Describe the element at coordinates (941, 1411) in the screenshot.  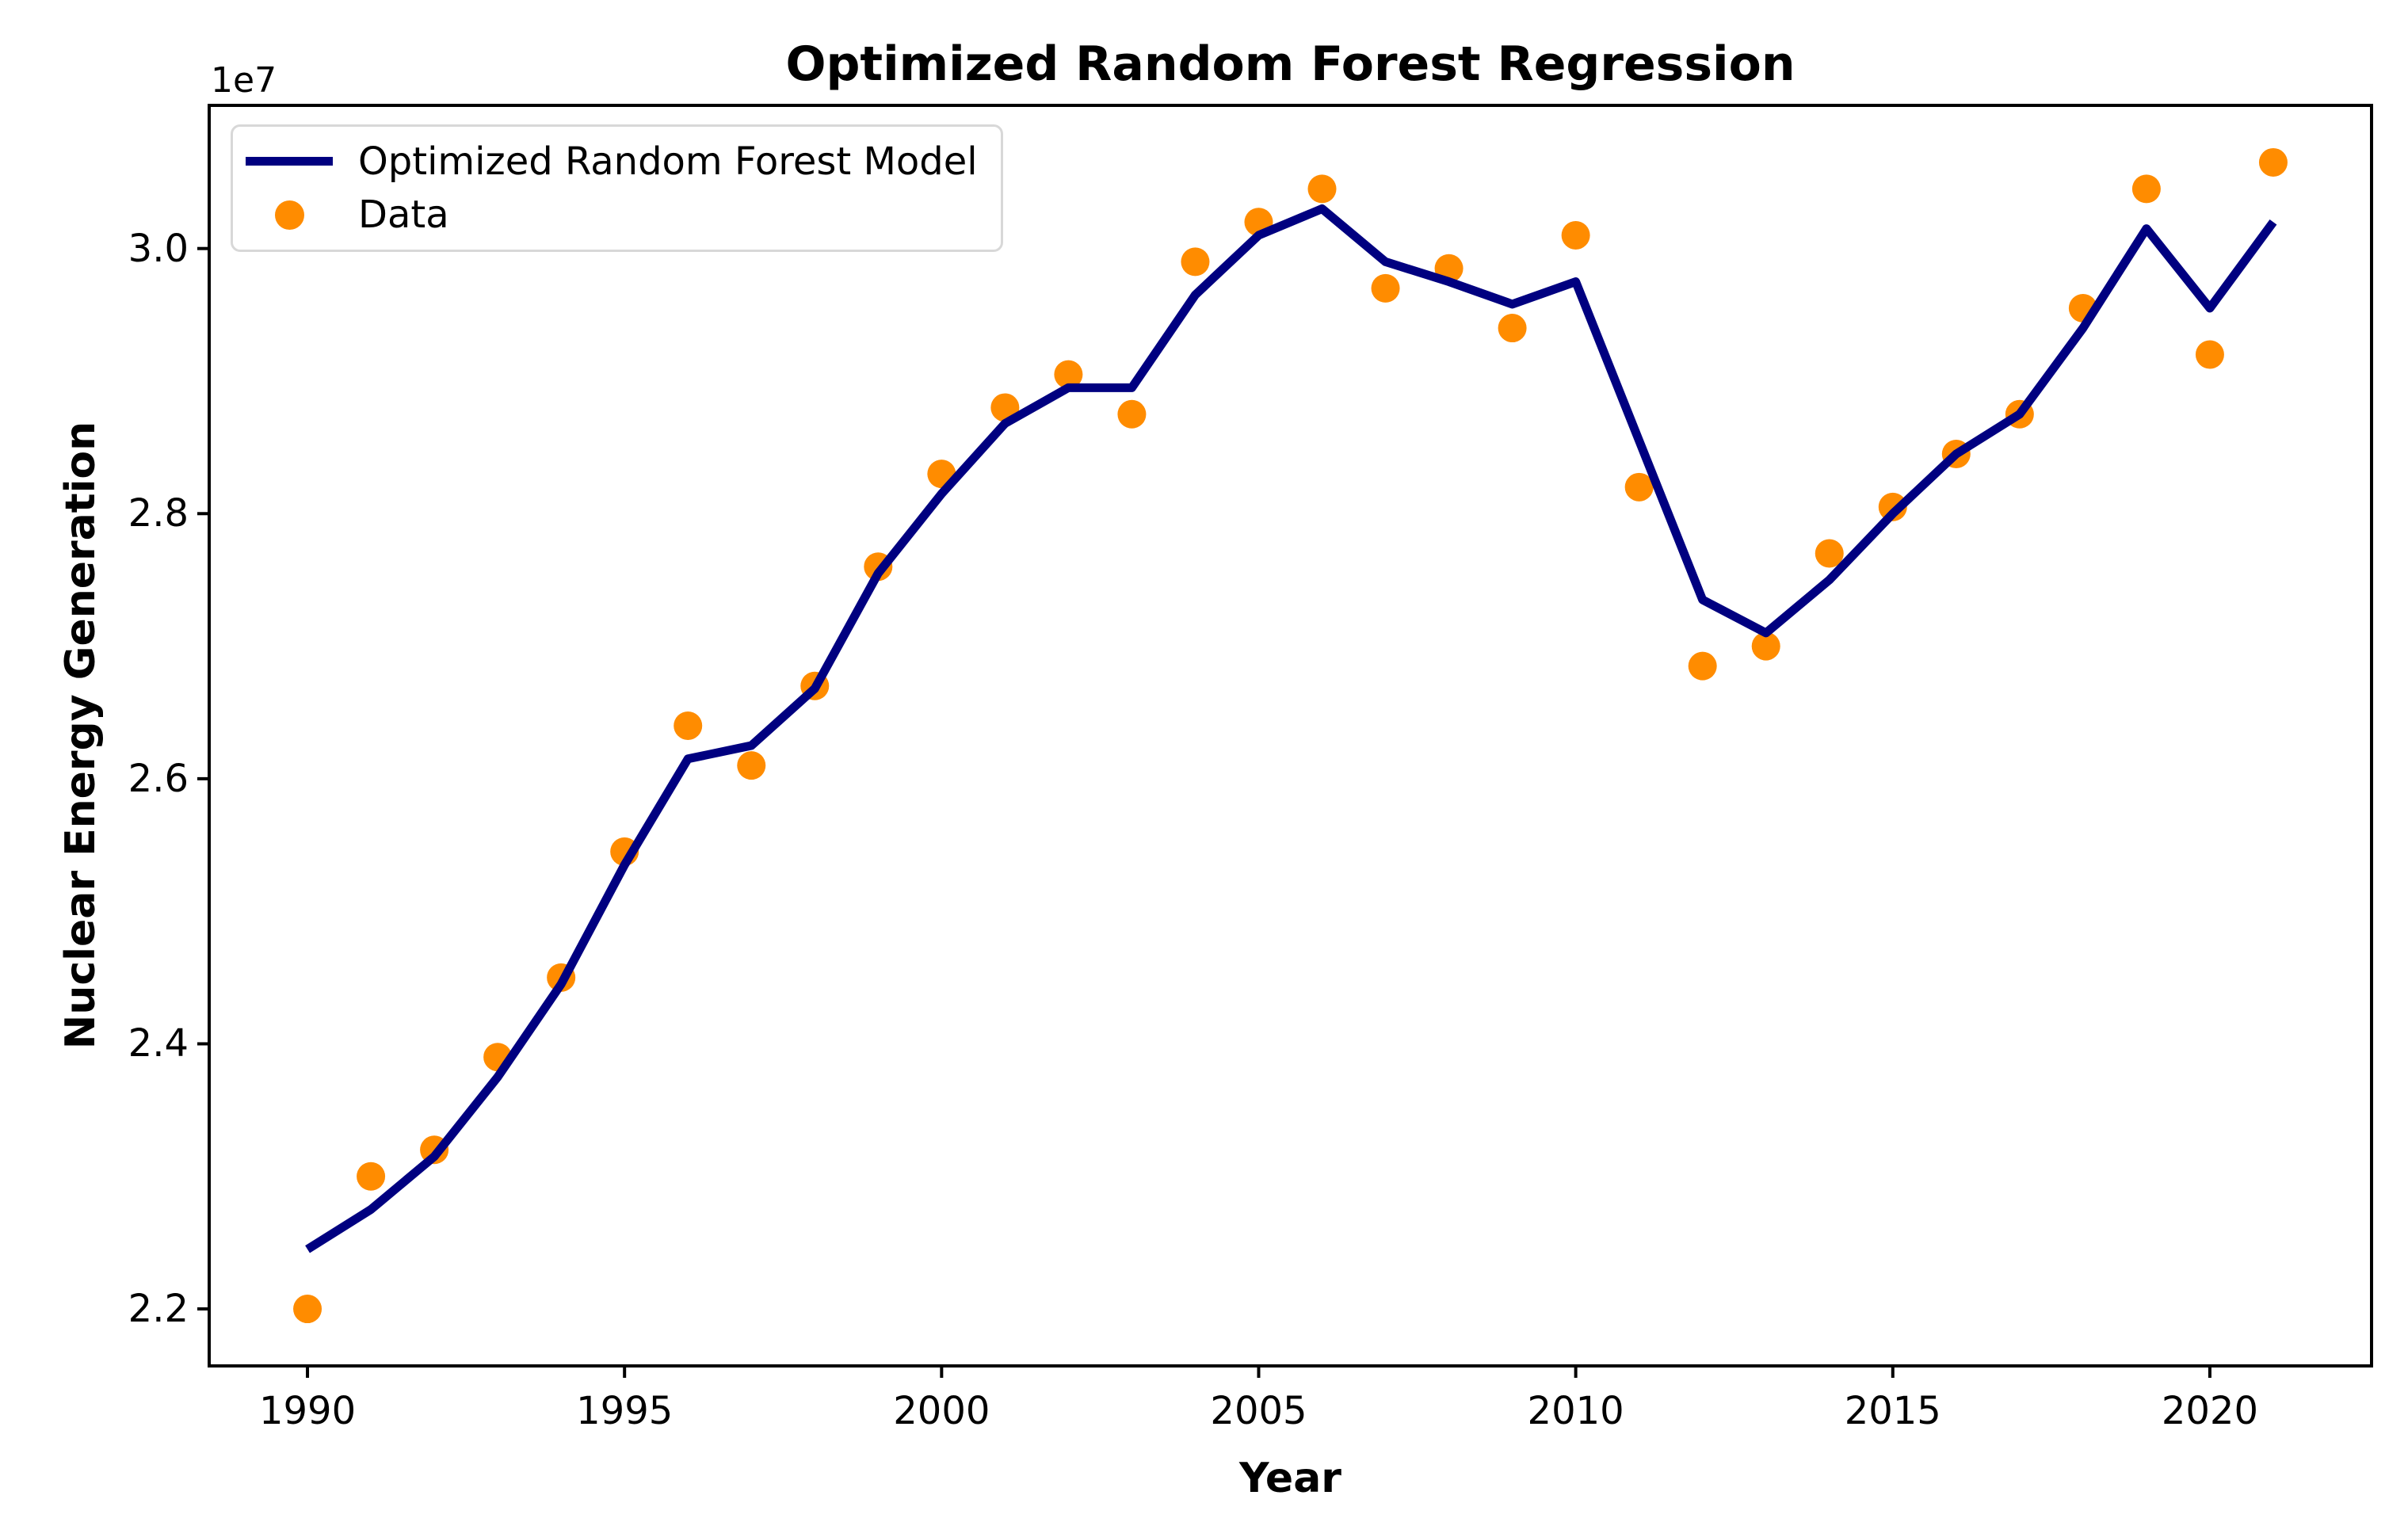
I see `x-tick-label: 2000` at that location.